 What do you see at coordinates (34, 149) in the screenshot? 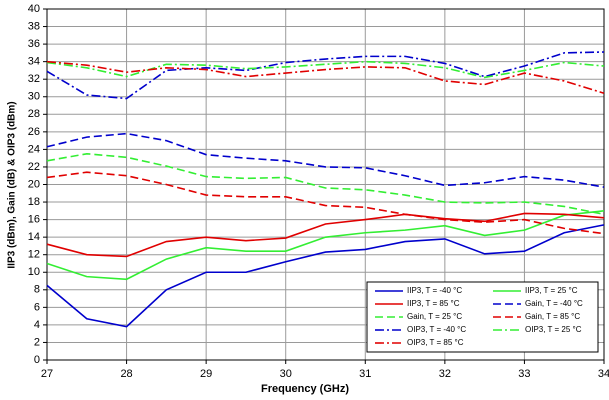
I see `y-tick-label: 24` at bounding box center [34, 149].